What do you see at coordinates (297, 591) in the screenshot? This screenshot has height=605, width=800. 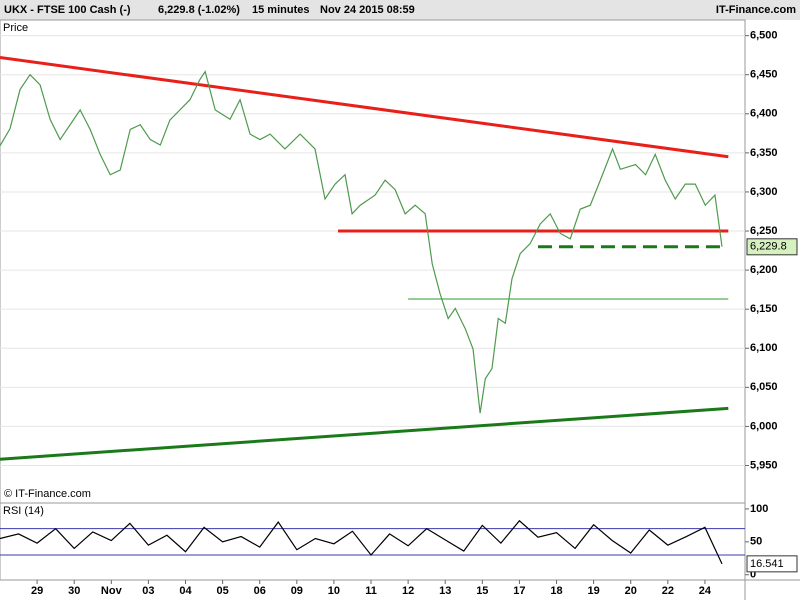 I see `x-tick-label: 09` at bounding box center [297, 591].